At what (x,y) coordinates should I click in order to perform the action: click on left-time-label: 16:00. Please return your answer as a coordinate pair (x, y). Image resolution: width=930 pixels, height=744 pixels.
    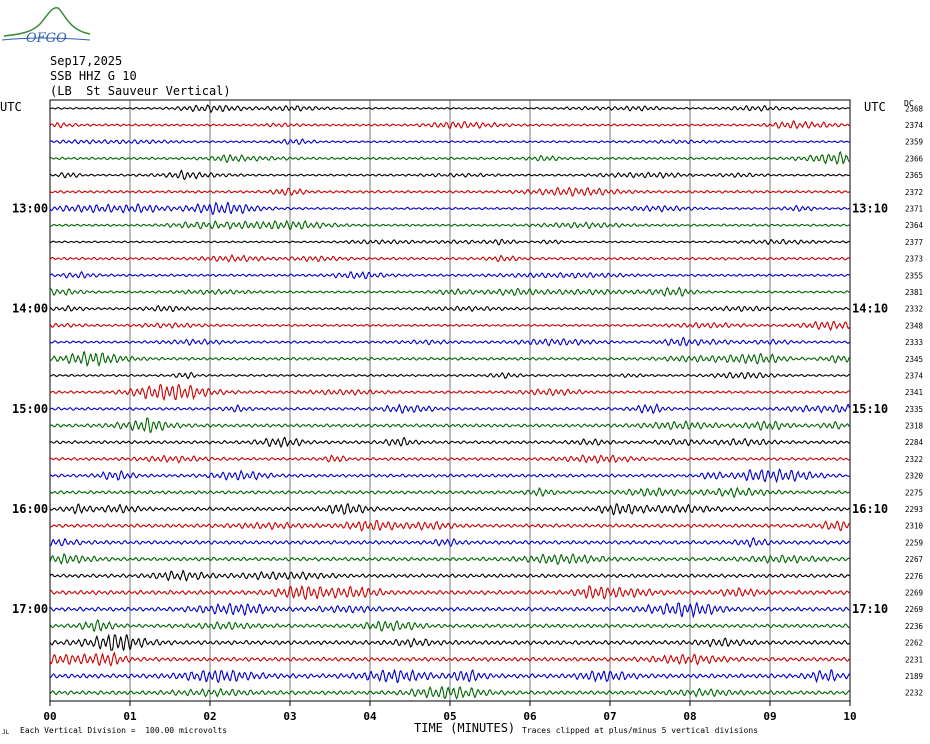
    Looking at the image, I should click on (30, 509).